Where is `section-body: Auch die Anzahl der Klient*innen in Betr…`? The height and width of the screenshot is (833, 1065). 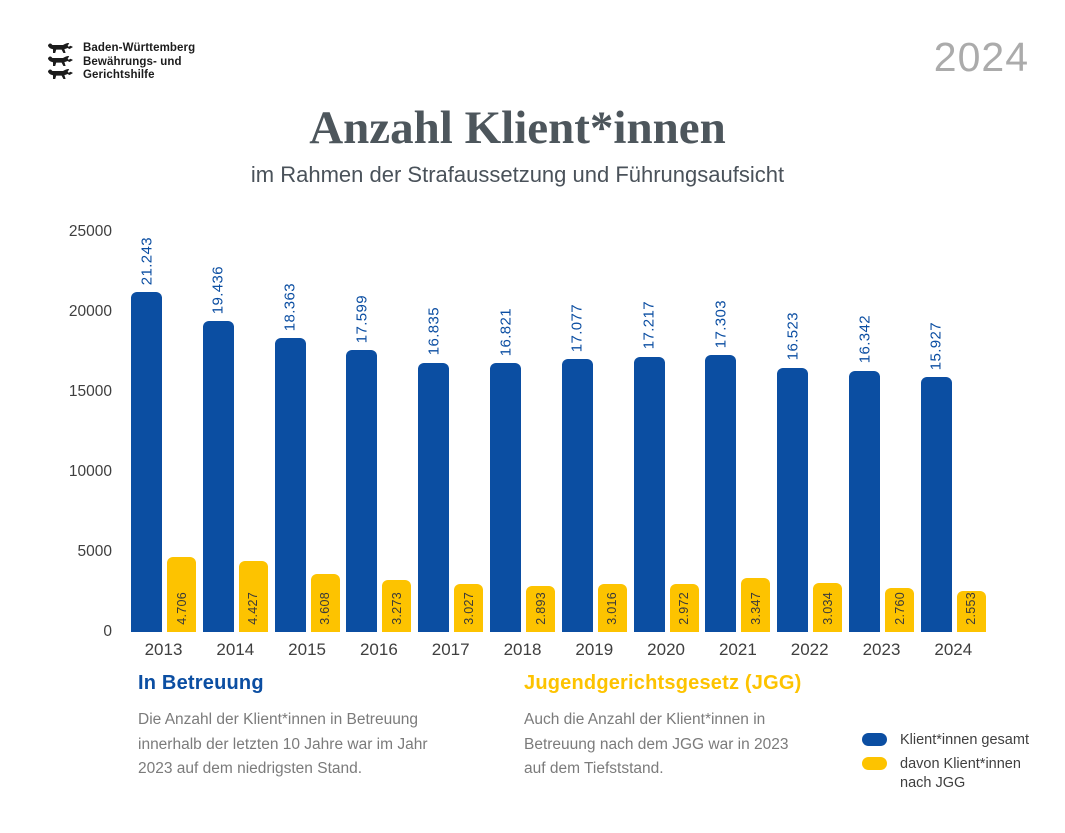 section-body: Auch die Anzahl der Klient*innen in Betr… is located at coordinates (689, 745).